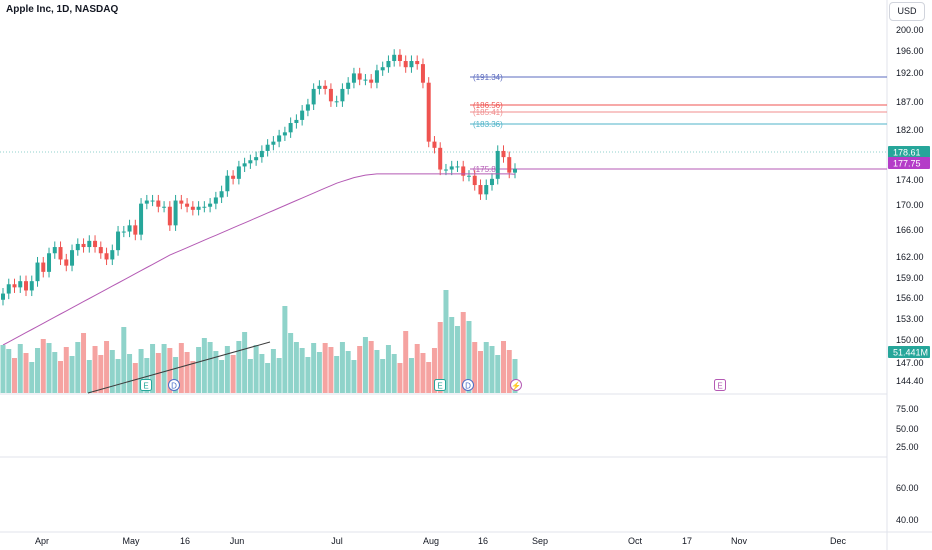 The height and width of the screenshot is (550, 932). I want to click on trend-line, so click(179, 367).